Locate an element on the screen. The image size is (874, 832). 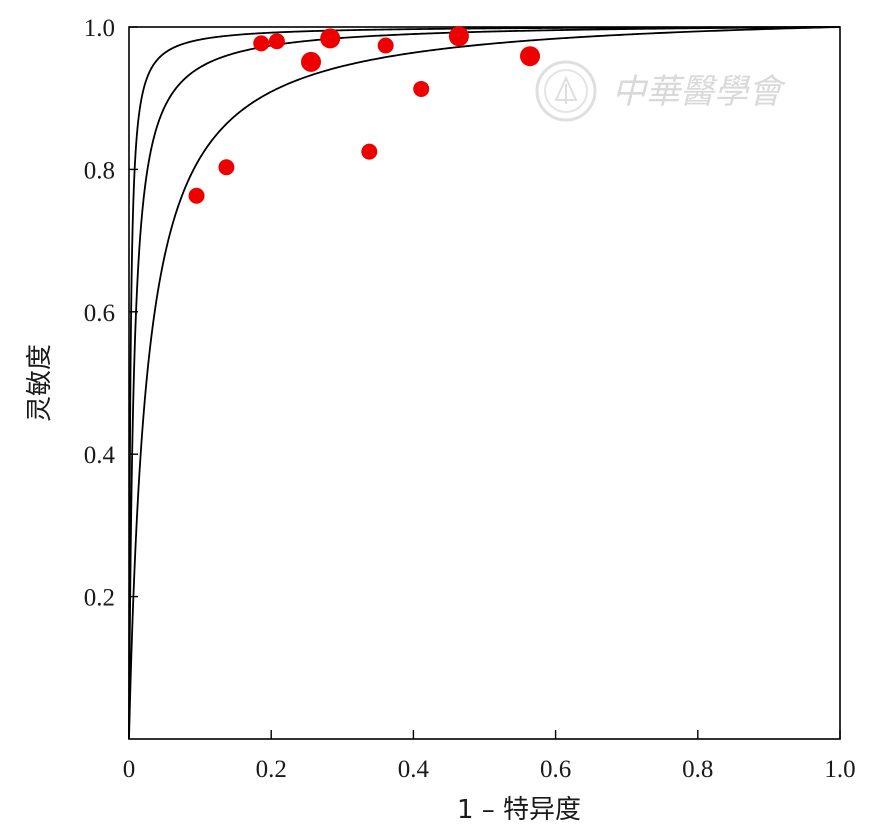
y-tick-label: 1.0 is located at coordinates (99, 28).